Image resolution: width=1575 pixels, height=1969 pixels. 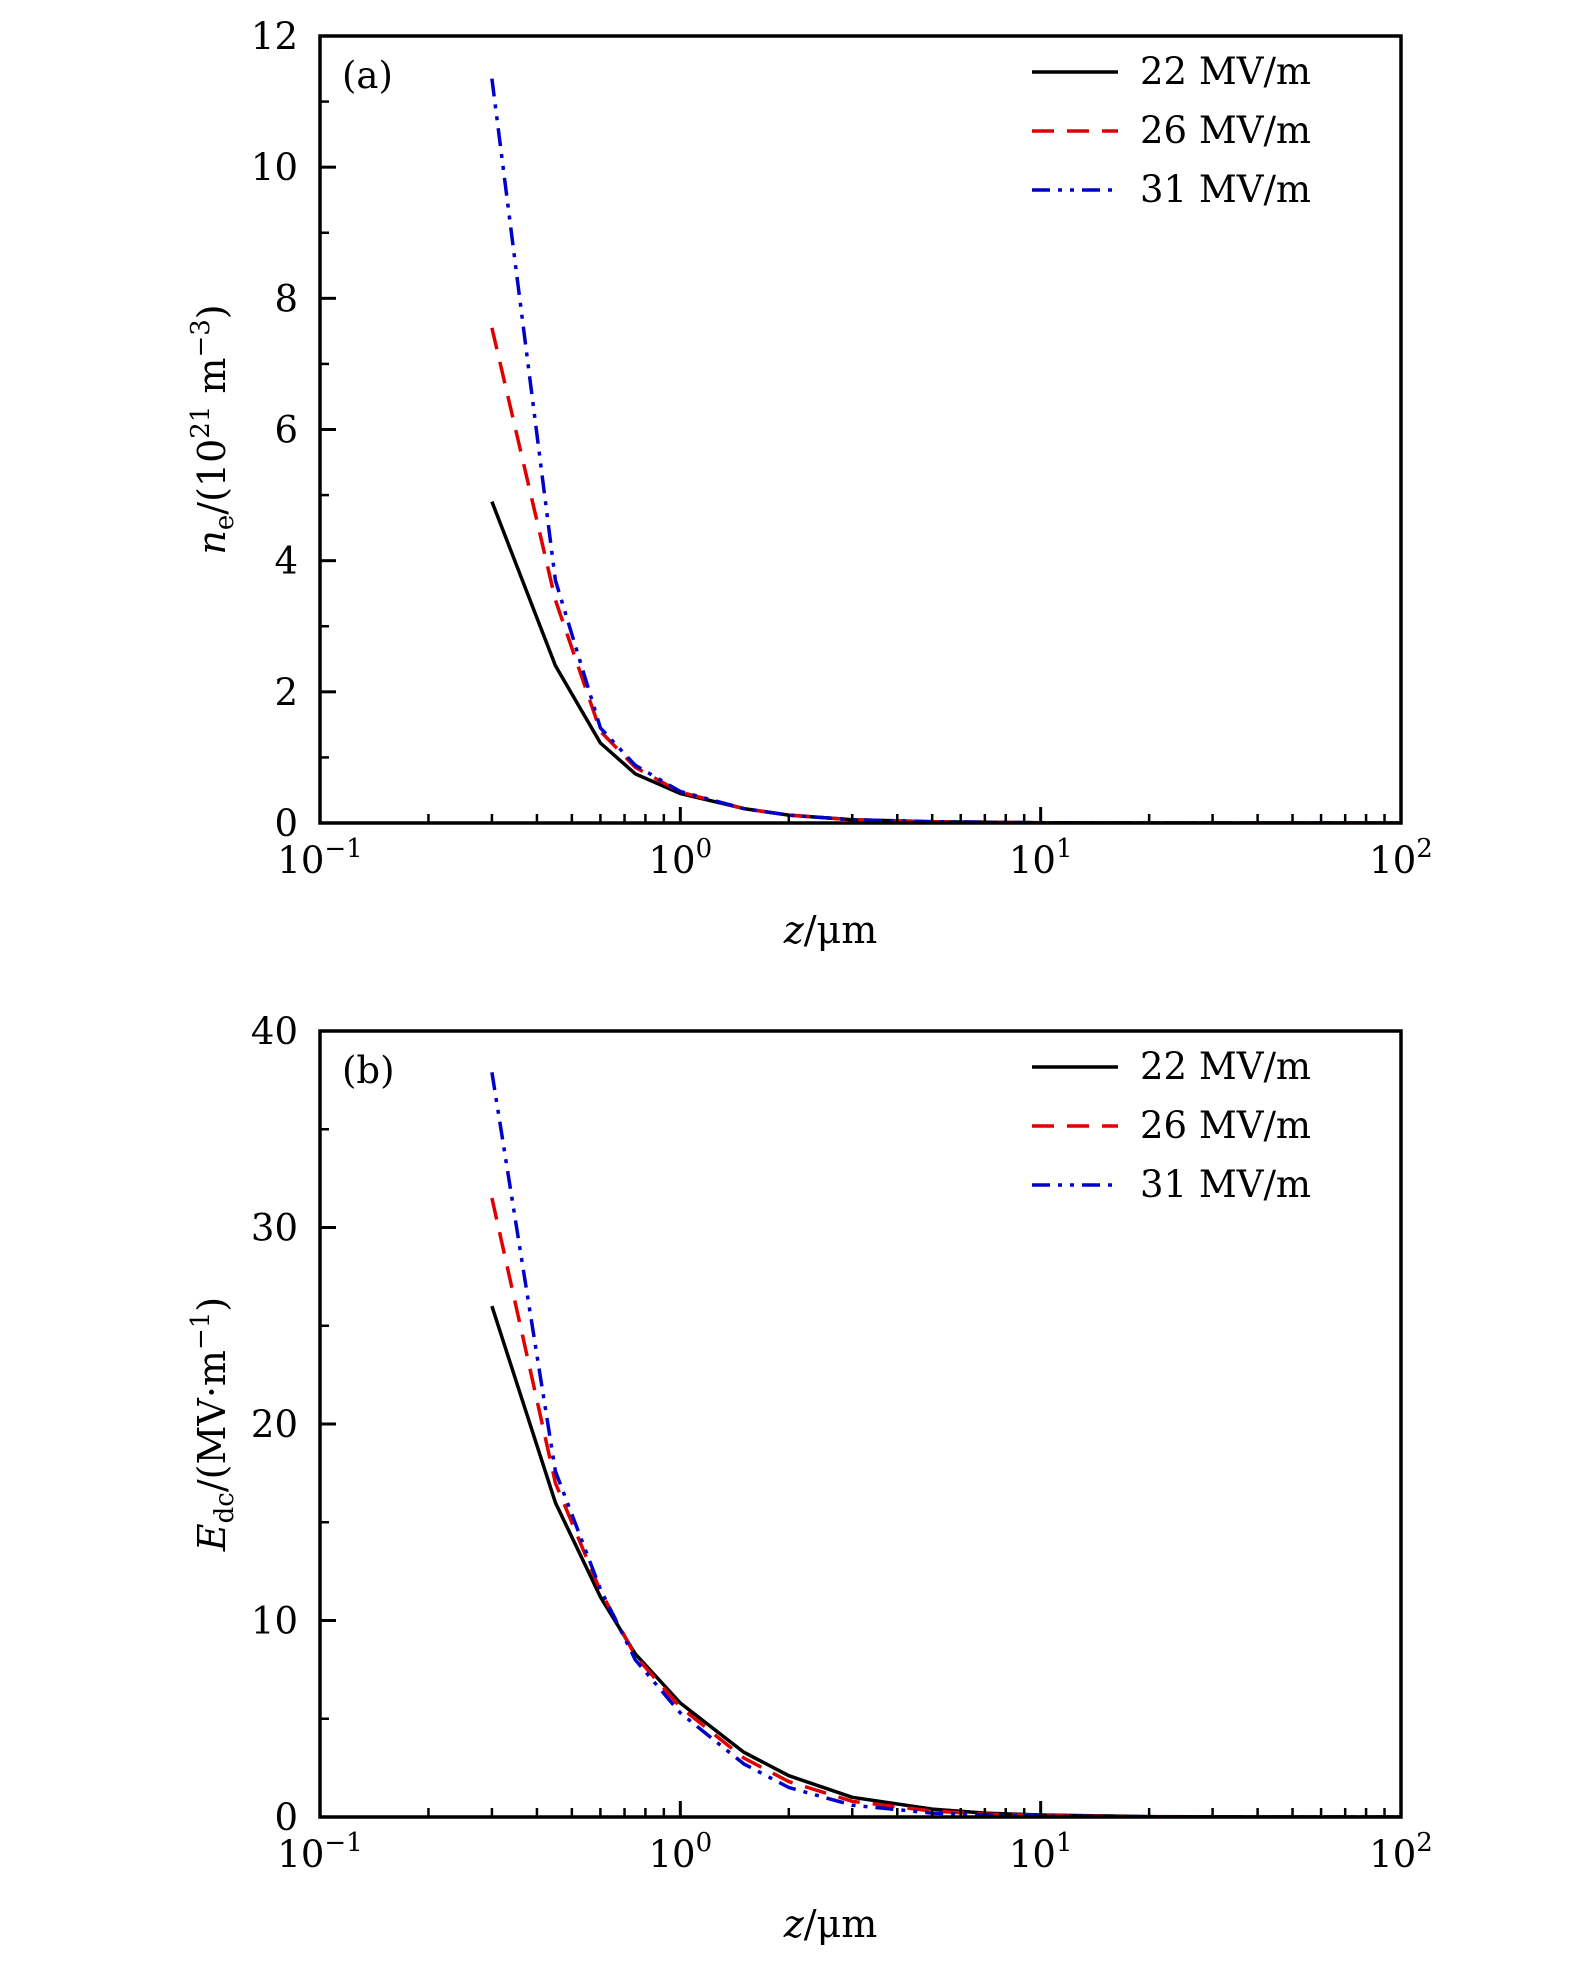 What do you see at coordinates (286, 692) in the screenshot?
I see `y-tick-label: 2` at bounding box center [286, 692].